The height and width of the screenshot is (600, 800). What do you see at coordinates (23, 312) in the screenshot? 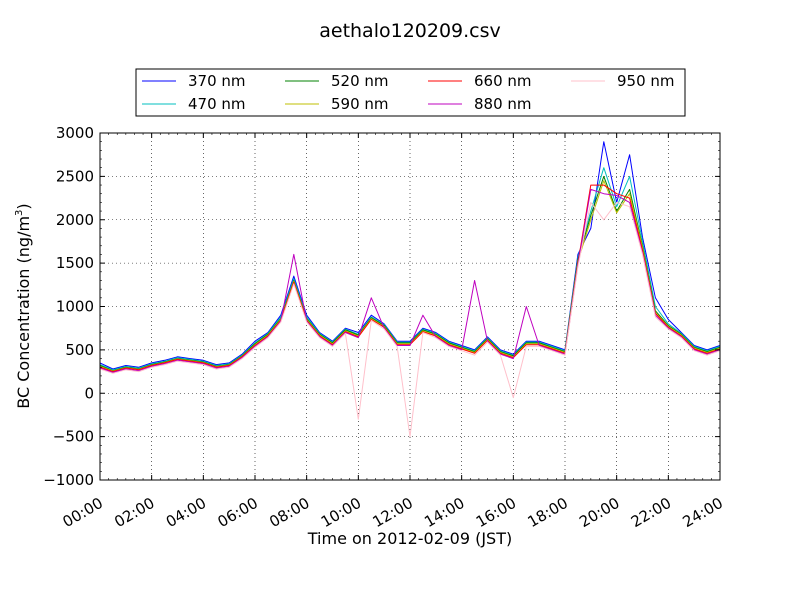
I see `y-axis-label-main: BC Concentration (ng/m` at bounding box center [23, 312].